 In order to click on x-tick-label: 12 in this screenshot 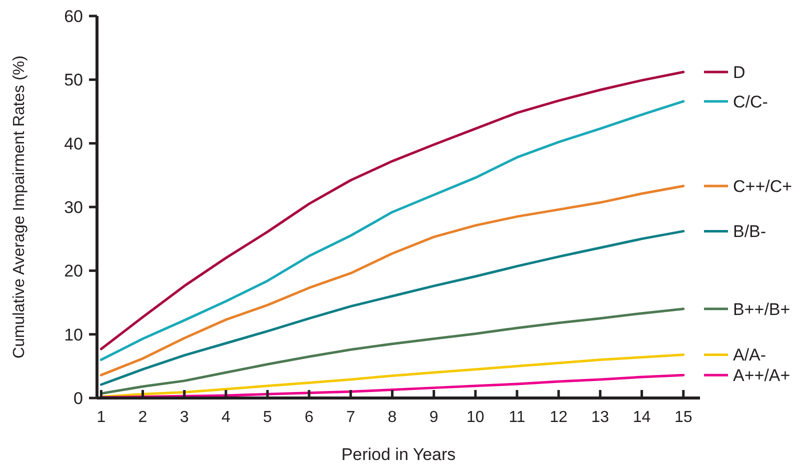, I will do `click(559, 417)`.